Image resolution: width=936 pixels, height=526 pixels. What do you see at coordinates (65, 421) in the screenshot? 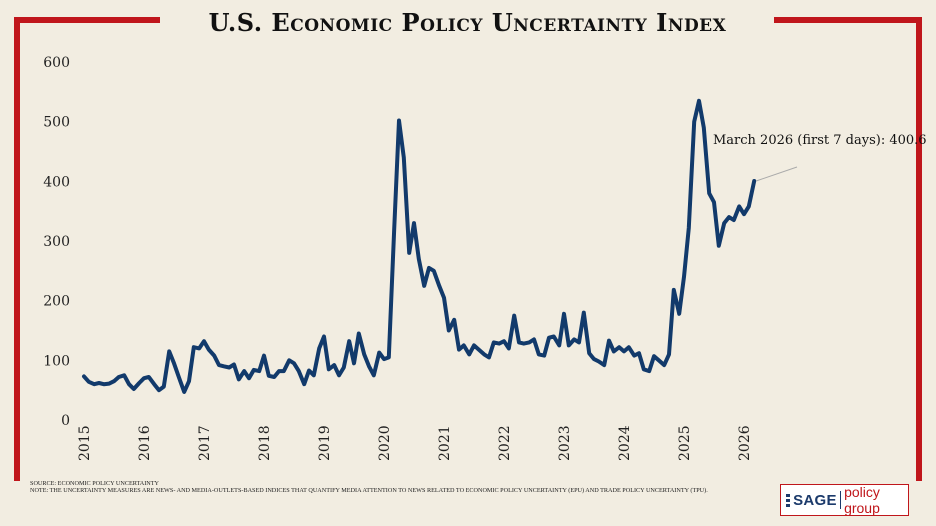
I see `y-tick-label: 0` at bounding box center [65, 421].